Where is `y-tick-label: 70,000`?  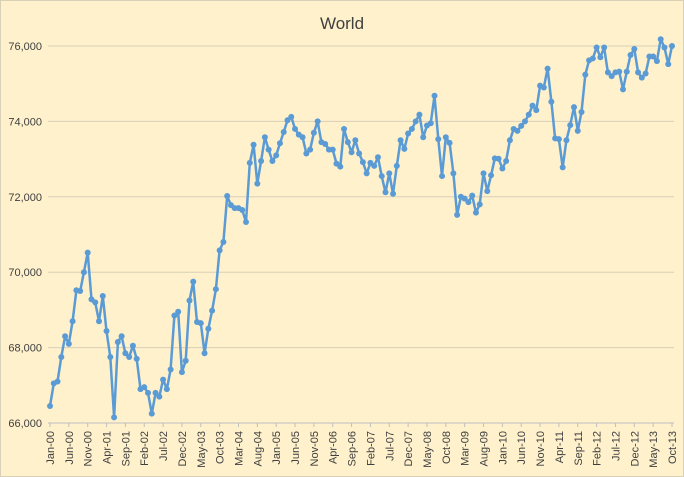 y-tick-label: 70,000 is located at coordinates (25, 273).